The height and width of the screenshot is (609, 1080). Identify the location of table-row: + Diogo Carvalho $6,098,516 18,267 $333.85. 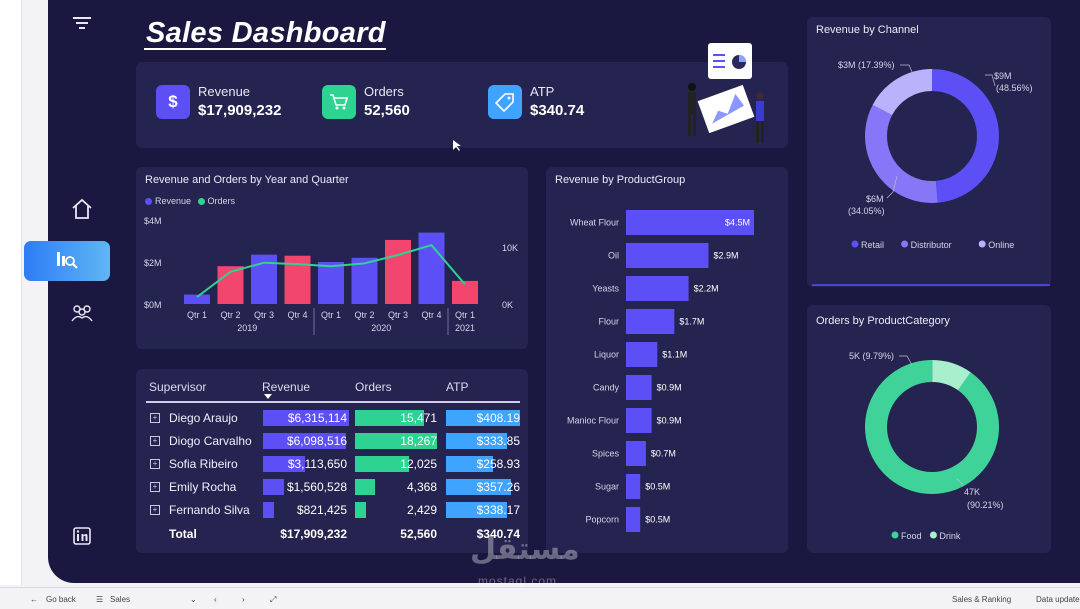
(337, 441).